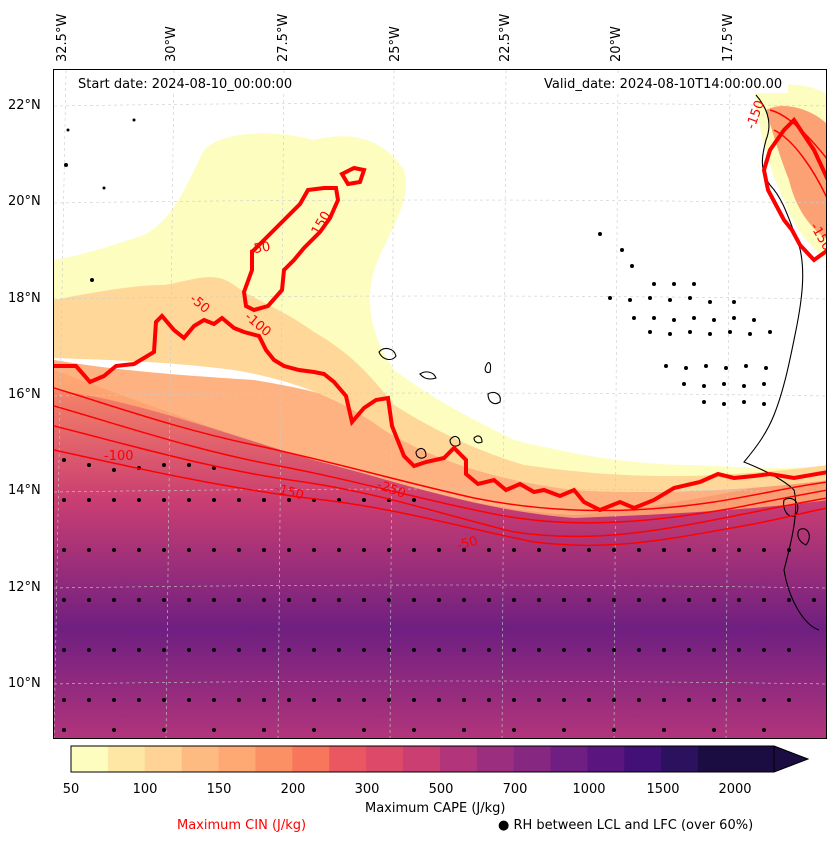 Image resolution: width=837 pixels, height=845 pixels. Describe the element at coordinates (735, 789) in the screenshot. I see `colorbar-tick-label: 2000` at that location.